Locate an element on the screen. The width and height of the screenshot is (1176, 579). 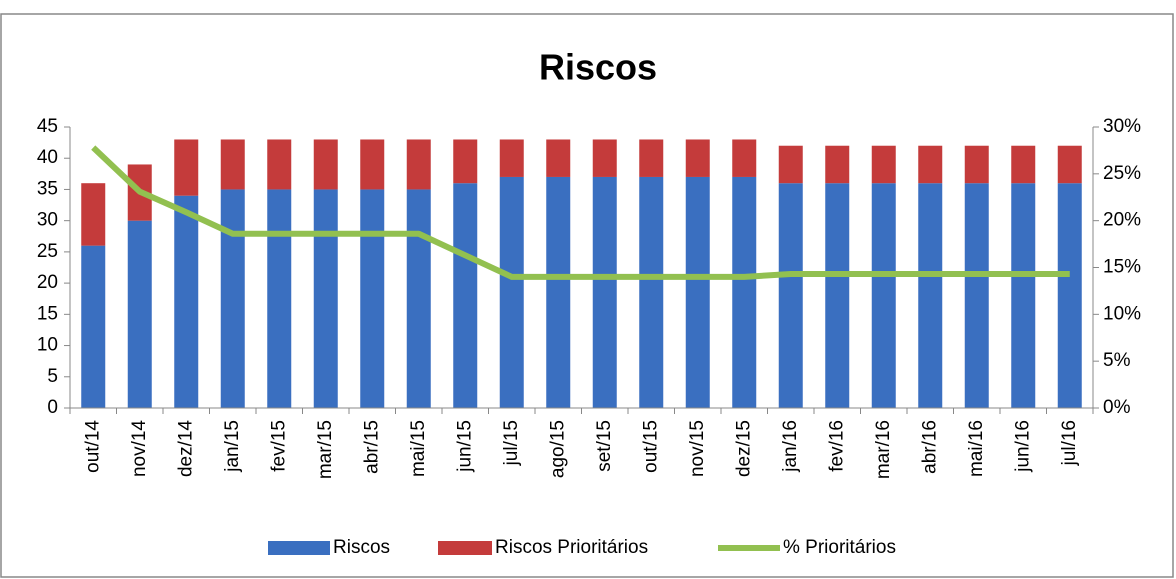
x-tick-label: ago/15 is located at coordinates (557, 449).